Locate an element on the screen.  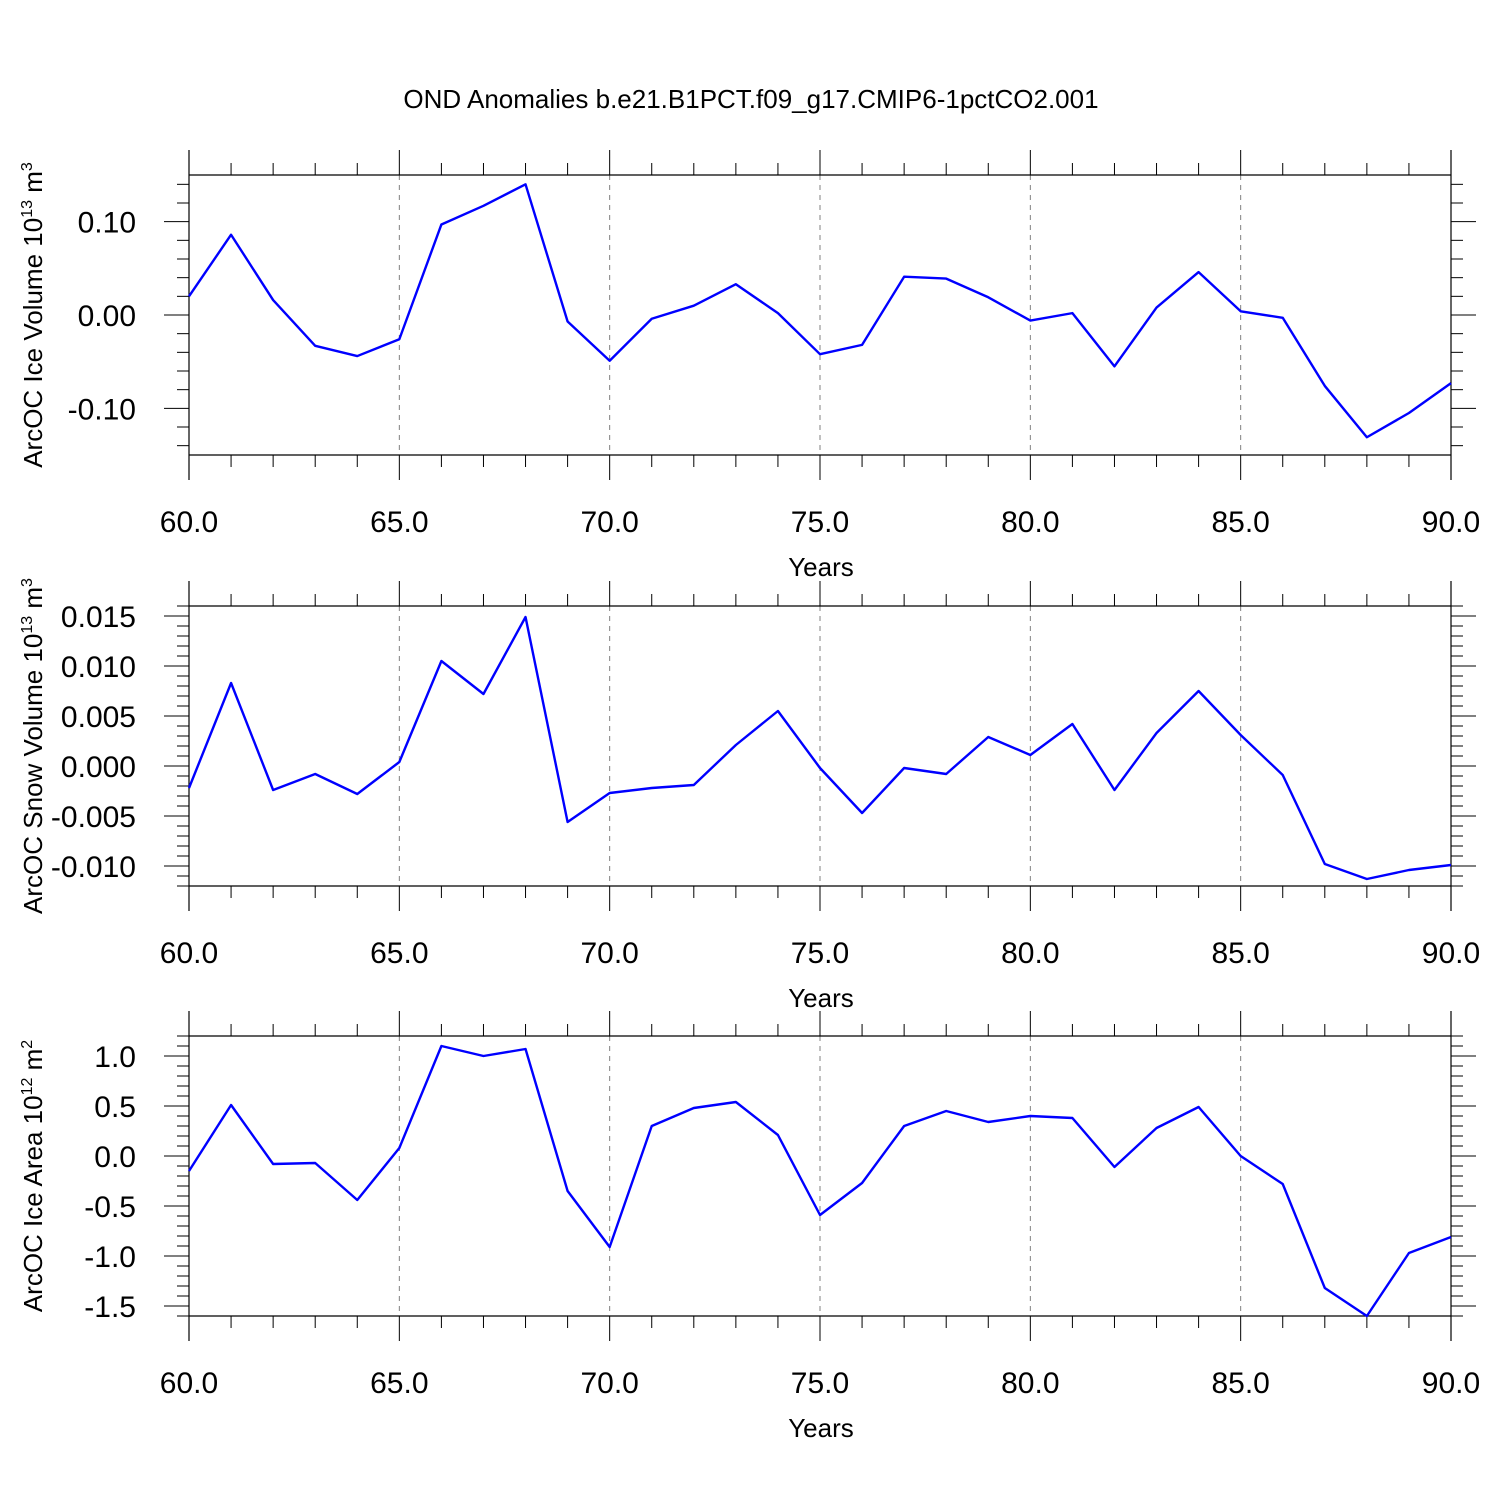
y-tick-label: 0.010 is located at coordinates (98, 667).